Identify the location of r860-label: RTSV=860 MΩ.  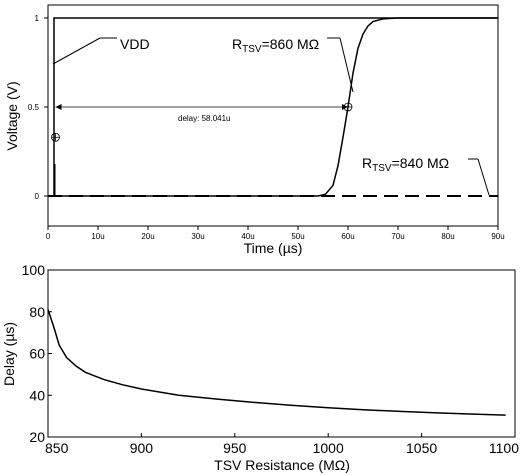
(275, 45).